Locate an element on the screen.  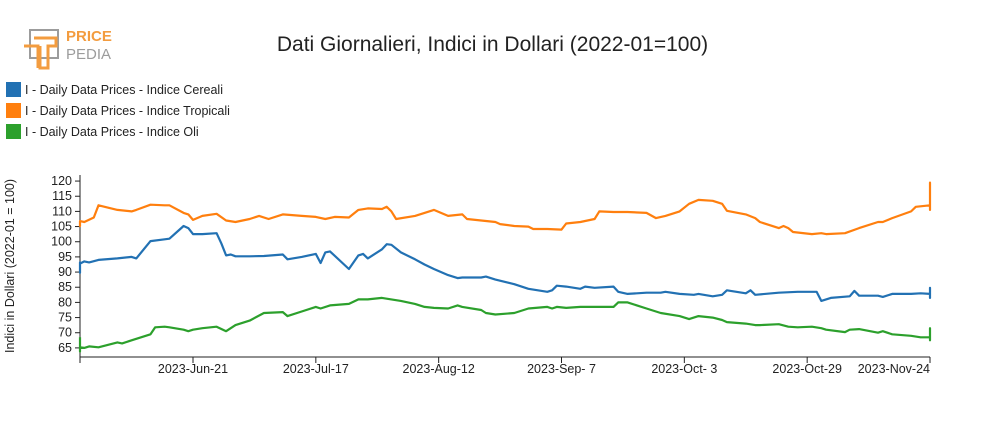
y-tick-label: 80 is located at coordinates (65, 302).